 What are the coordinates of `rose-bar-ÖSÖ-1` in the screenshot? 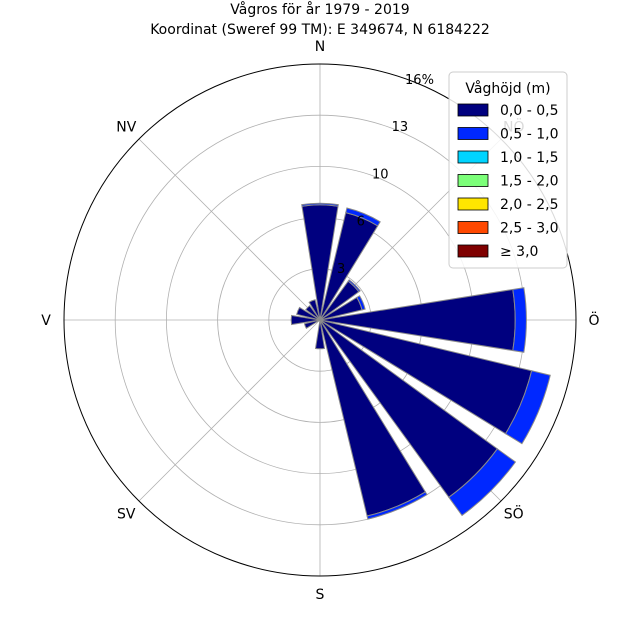 It's located at (527, 407).